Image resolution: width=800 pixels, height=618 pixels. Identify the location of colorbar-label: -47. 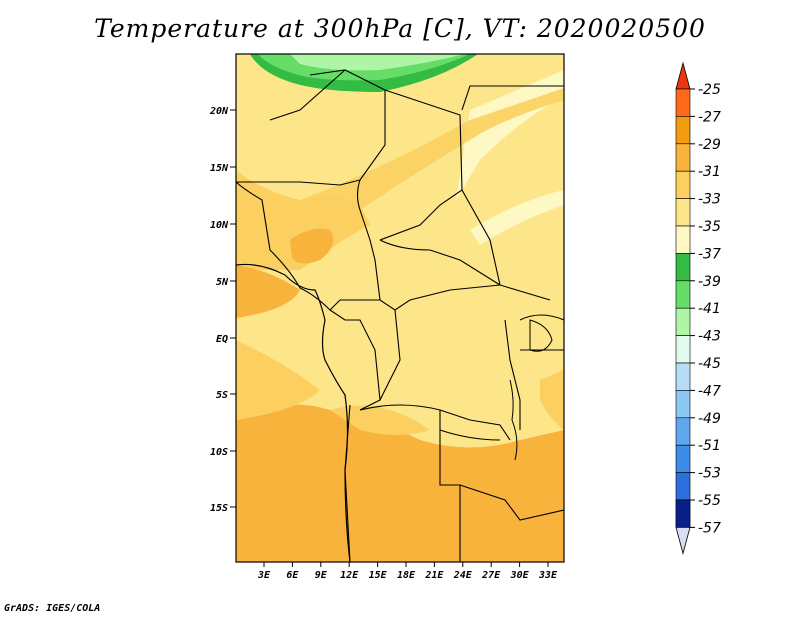
(709, 391).